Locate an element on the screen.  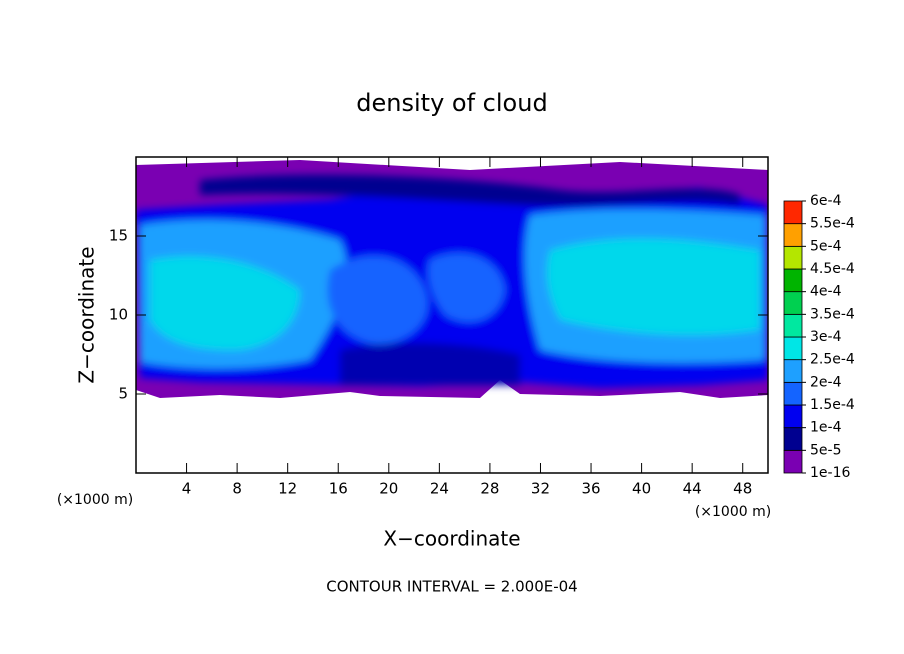
y-tick-label: 10 is located at coordinates (118, 315).